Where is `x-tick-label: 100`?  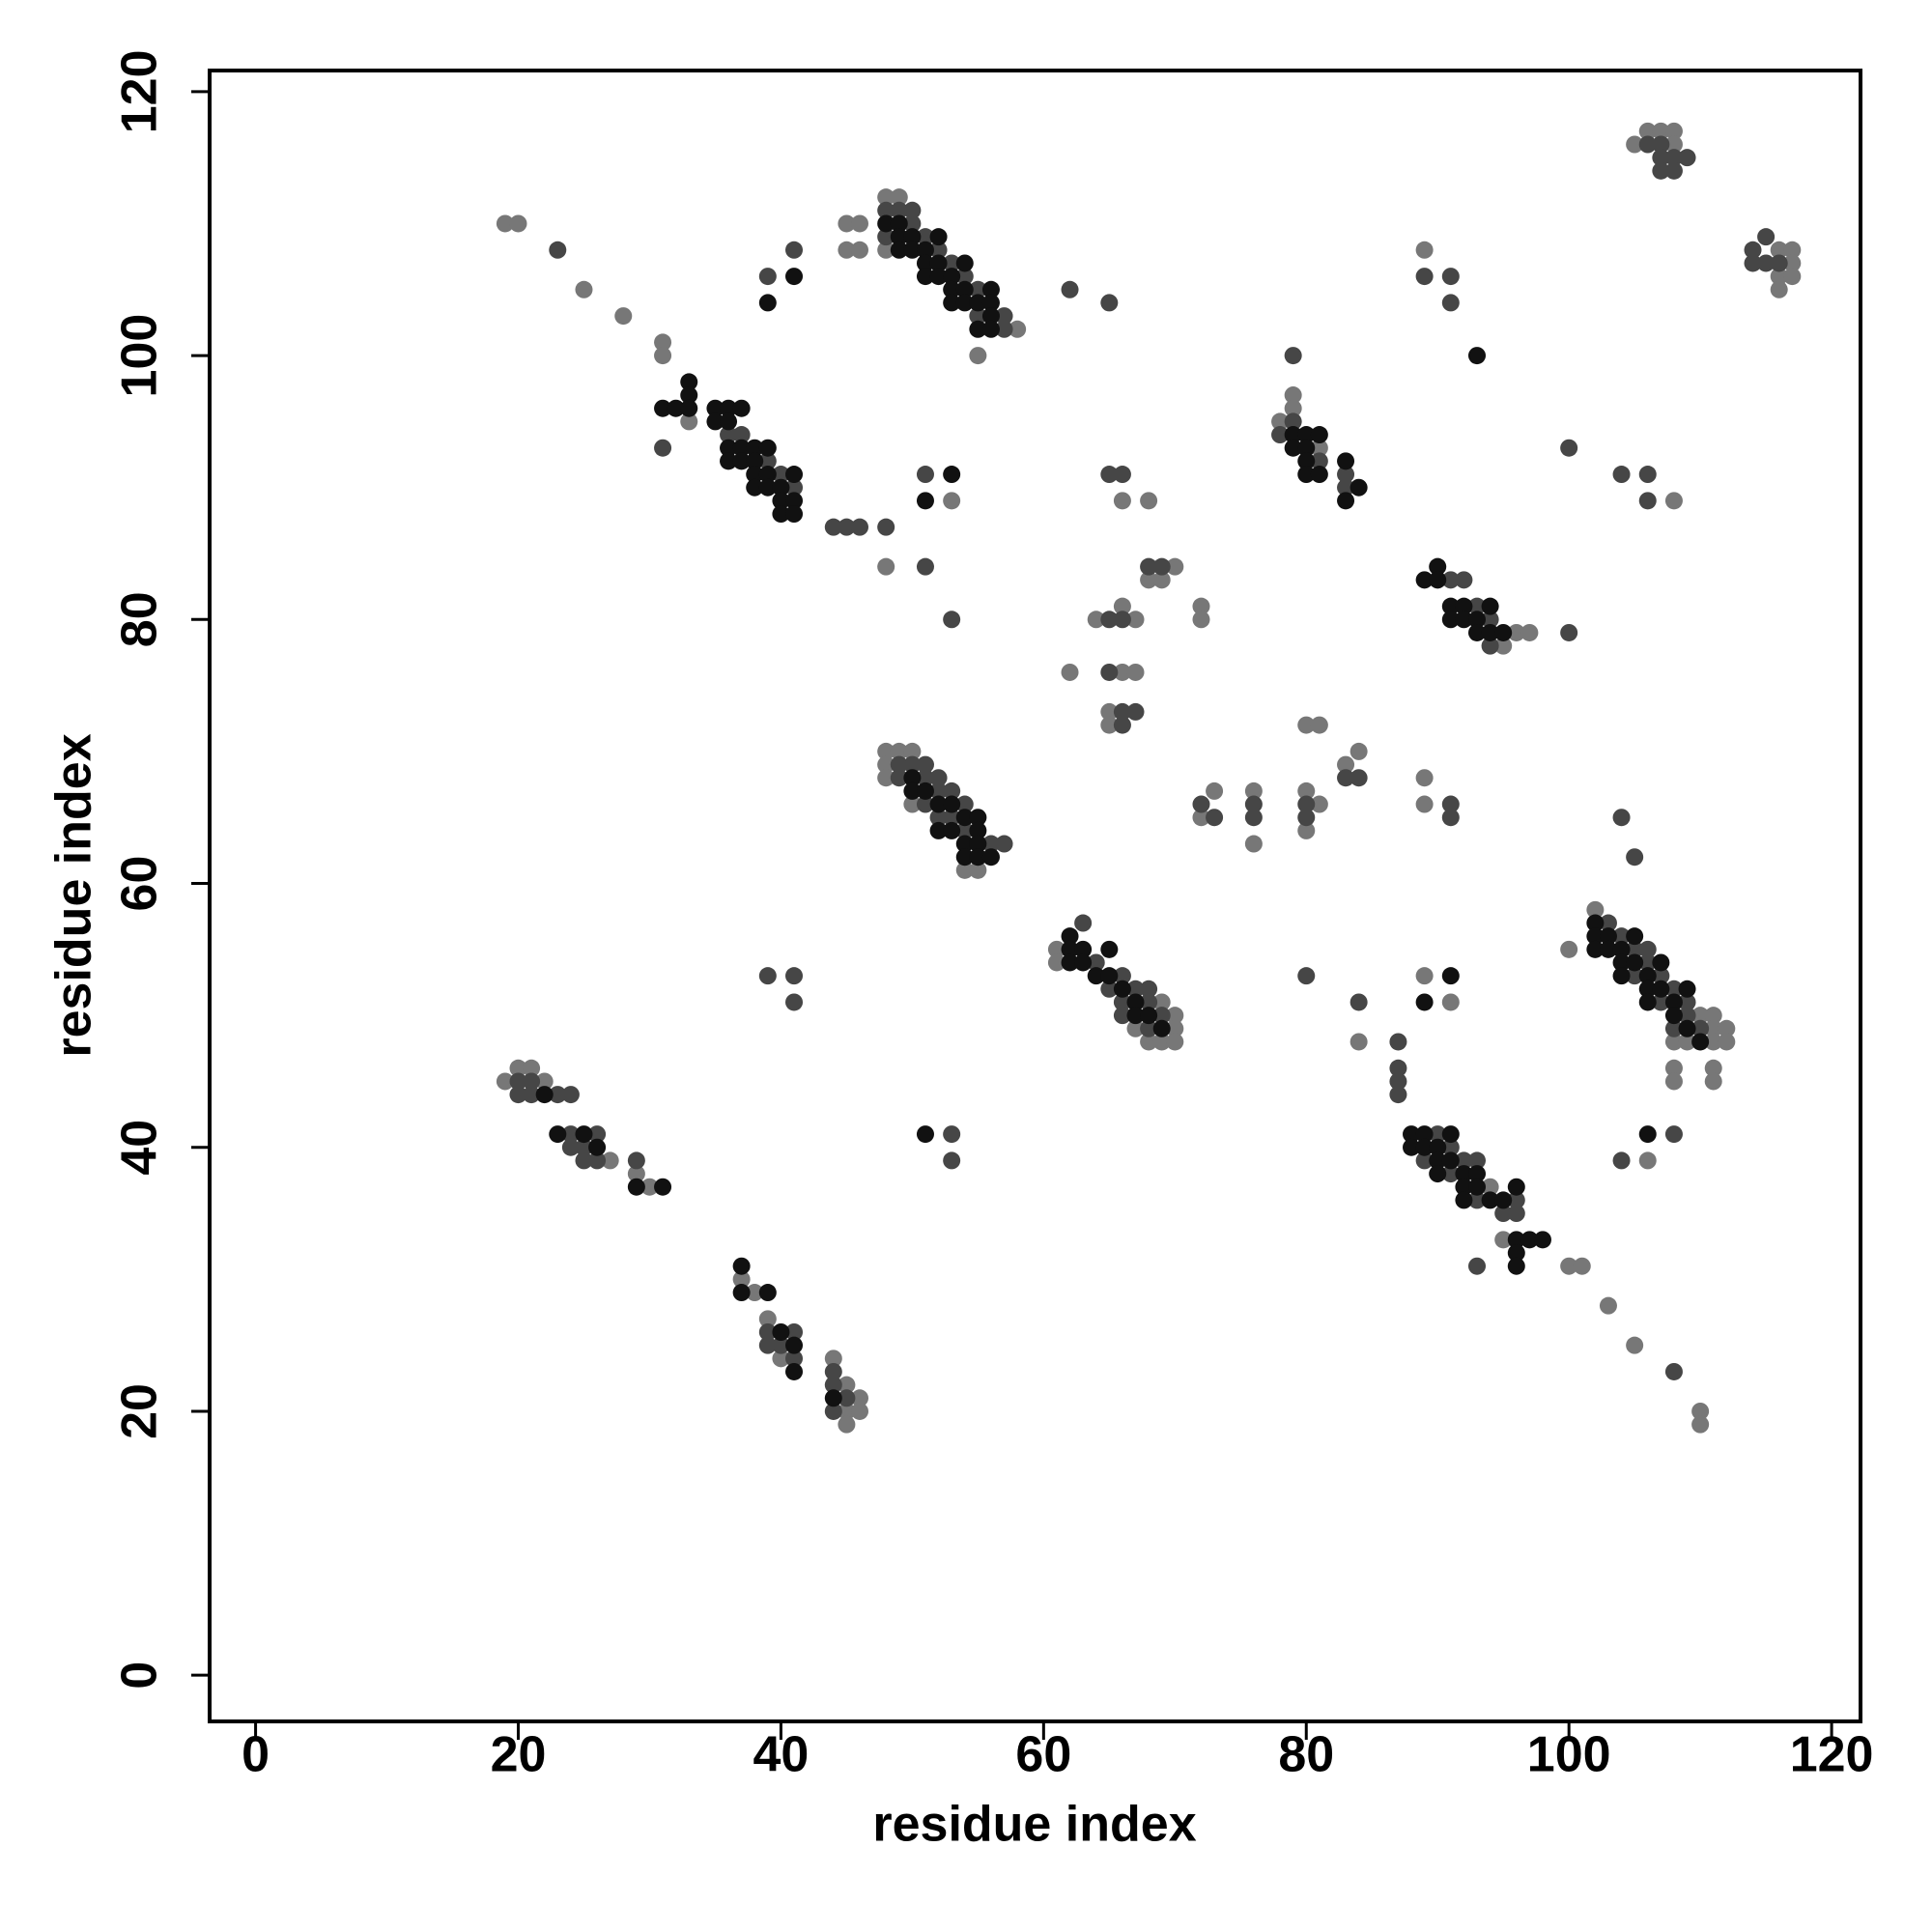 x-tick-label: 100 is located at coordinates (1569, 1755).